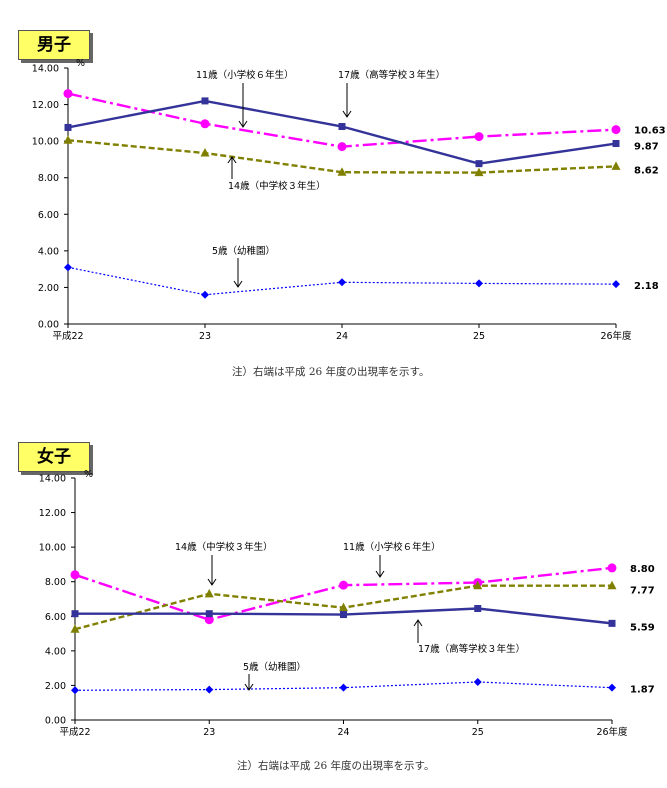 This screenshot has width=667, height=788. I want to click on chart-note-girls: 注）右端は平成 26 年度の出現率を示す。, so click(336, 766).